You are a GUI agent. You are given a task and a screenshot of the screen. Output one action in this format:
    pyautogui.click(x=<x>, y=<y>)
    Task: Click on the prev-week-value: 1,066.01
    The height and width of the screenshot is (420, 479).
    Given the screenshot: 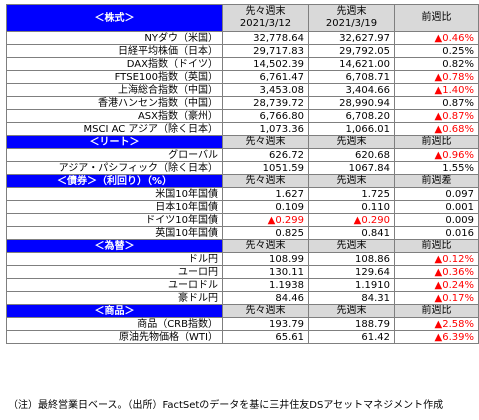 What is the action you would take?
    pyautogui.click(x=351, y=129)
    